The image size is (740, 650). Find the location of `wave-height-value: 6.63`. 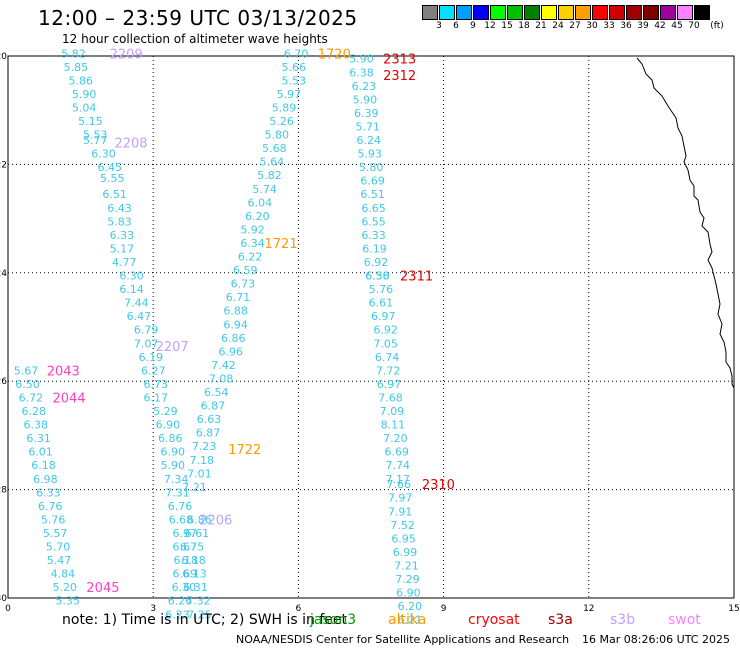

wave-height-value: 6.63 is located at coordinates (209, 419).